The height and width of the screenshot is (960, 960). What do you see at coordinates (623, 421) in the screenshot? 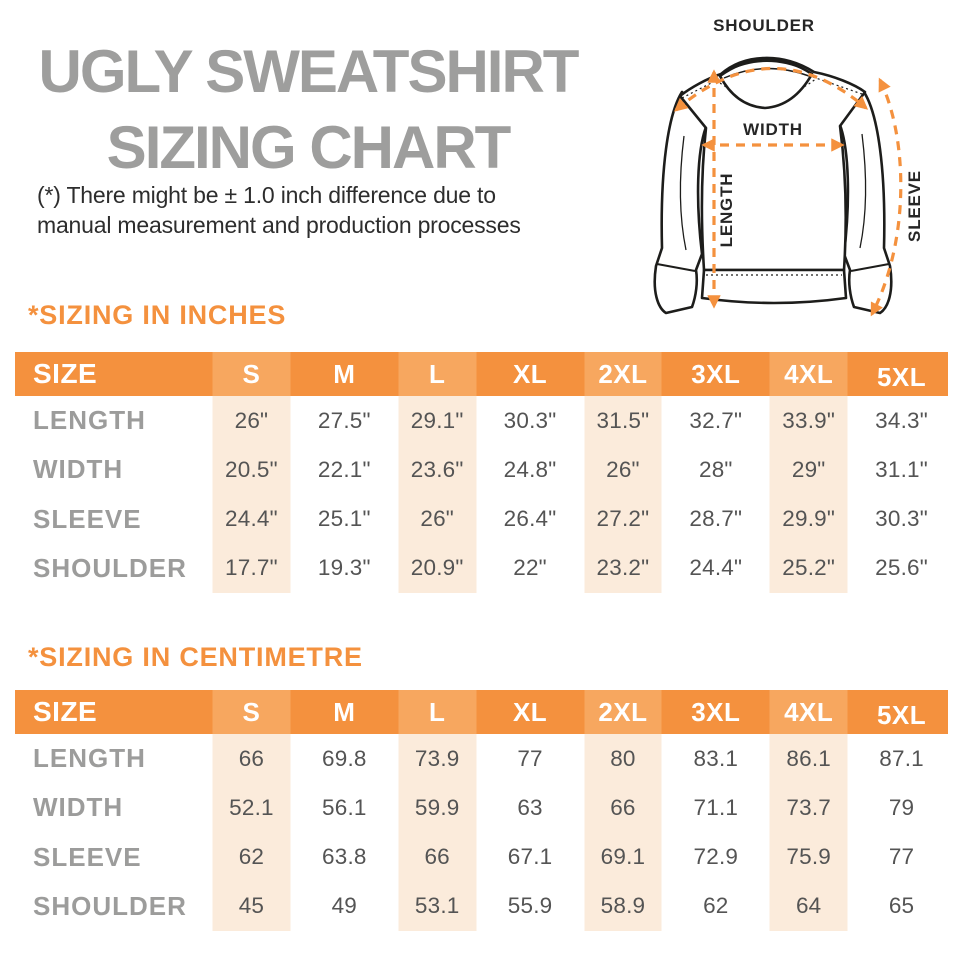
I see `size-value: 31.5"` at bounding box center [623, 421].